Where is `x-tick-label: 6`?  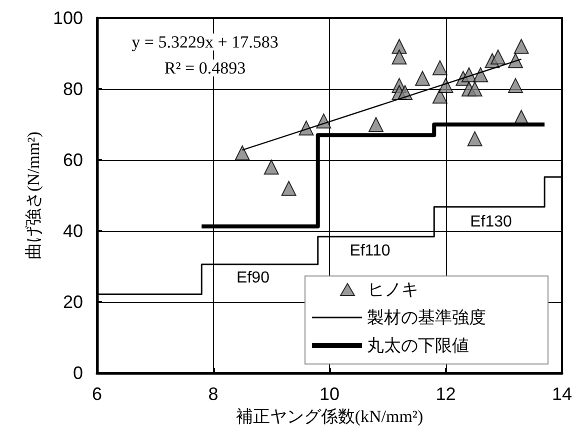
x-tick-label: 6 is located at coordinates (97, 394).